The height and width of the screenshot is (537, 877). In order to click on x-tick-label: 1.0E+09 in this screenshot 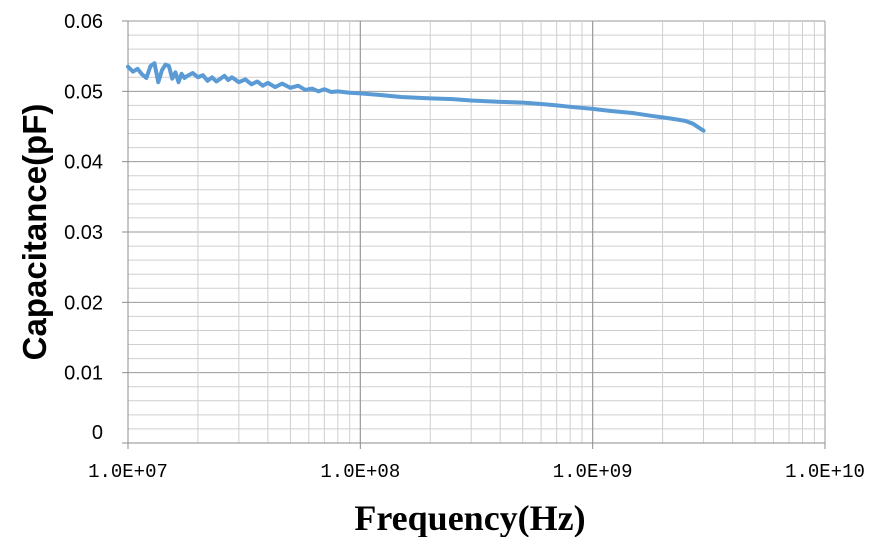, I will do `click(593, 472)`.